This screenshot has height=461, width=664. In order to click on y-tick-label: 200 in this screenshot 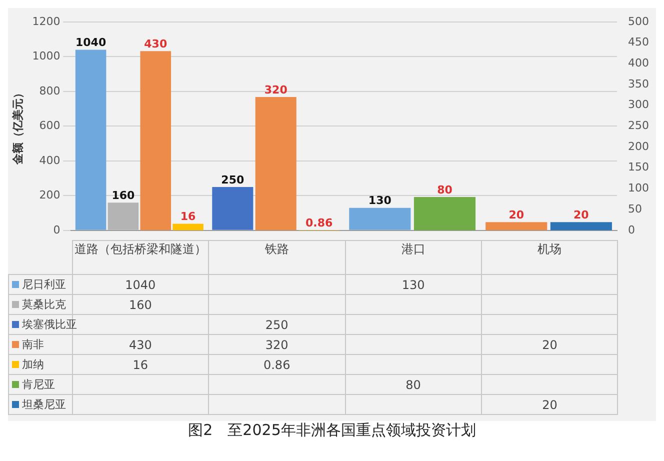, I will do `click(49, 195)`.